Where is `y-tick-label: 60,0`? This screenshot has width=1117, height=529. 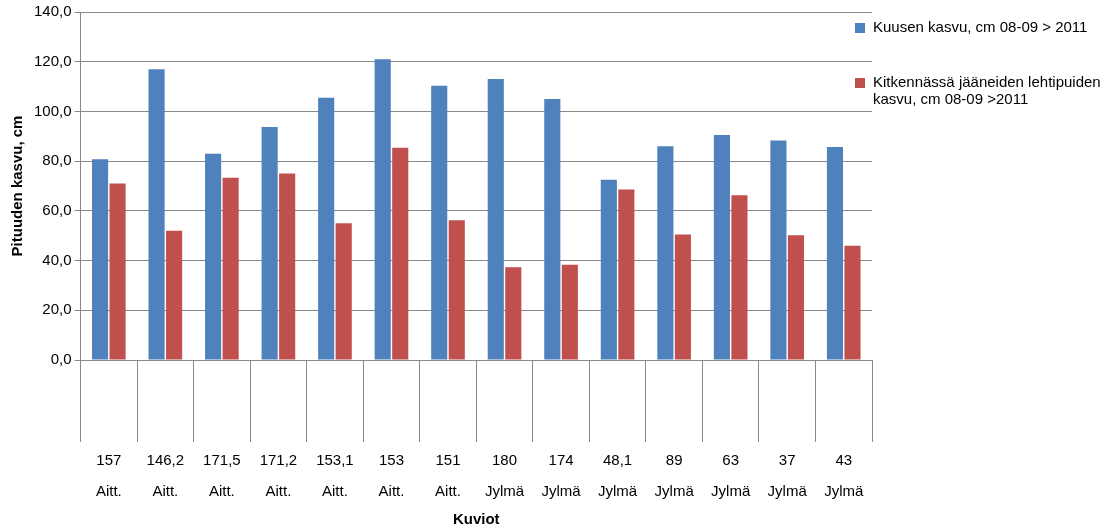 y-tick-label: 60,0 is located at coordinates (57, 209).